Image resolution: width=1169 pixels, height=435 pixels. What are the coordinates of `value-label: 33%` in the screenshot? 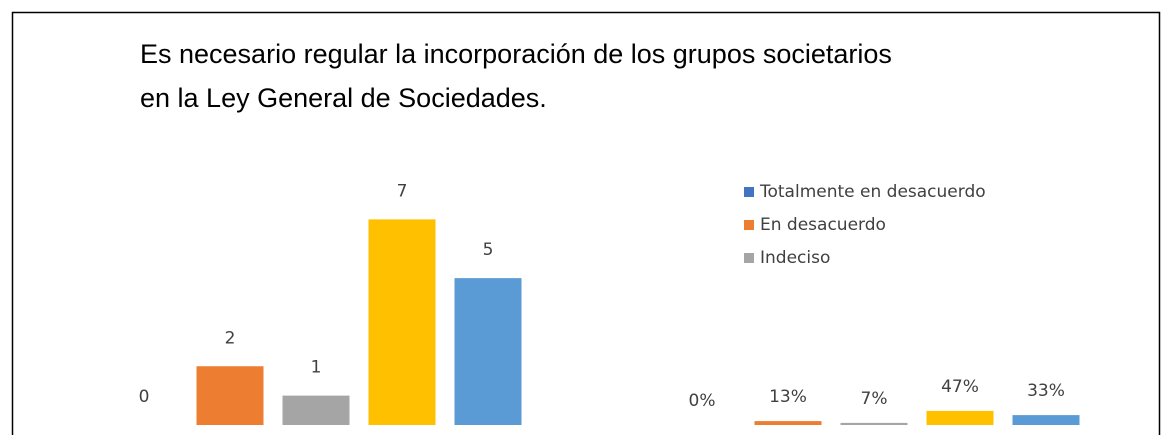 It's located at (1046, 391).